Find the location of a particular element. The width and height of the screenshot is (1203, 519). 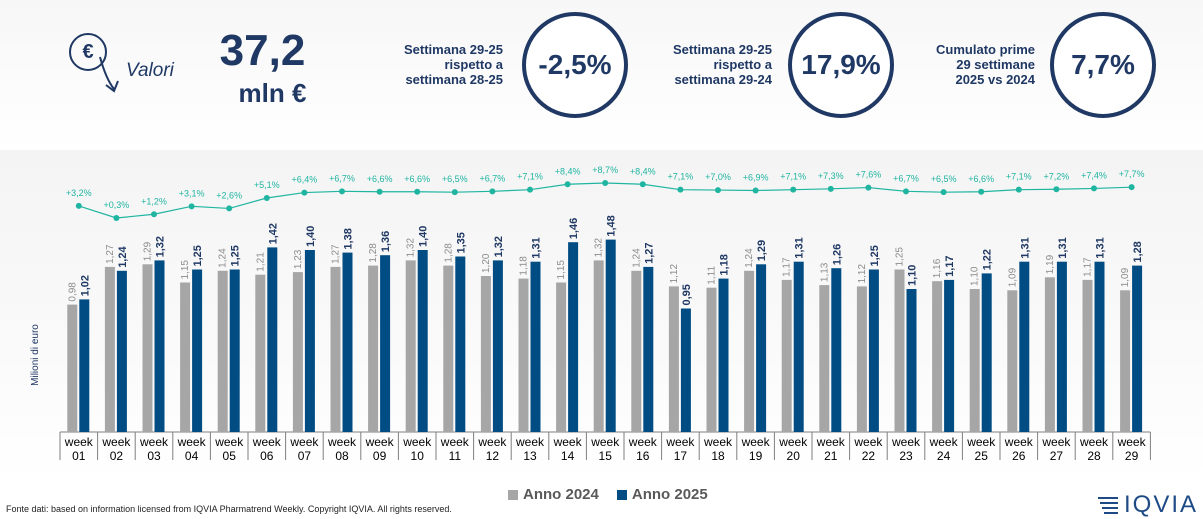

data-label-2024: 0,98 is located at coordinates (72, 292).